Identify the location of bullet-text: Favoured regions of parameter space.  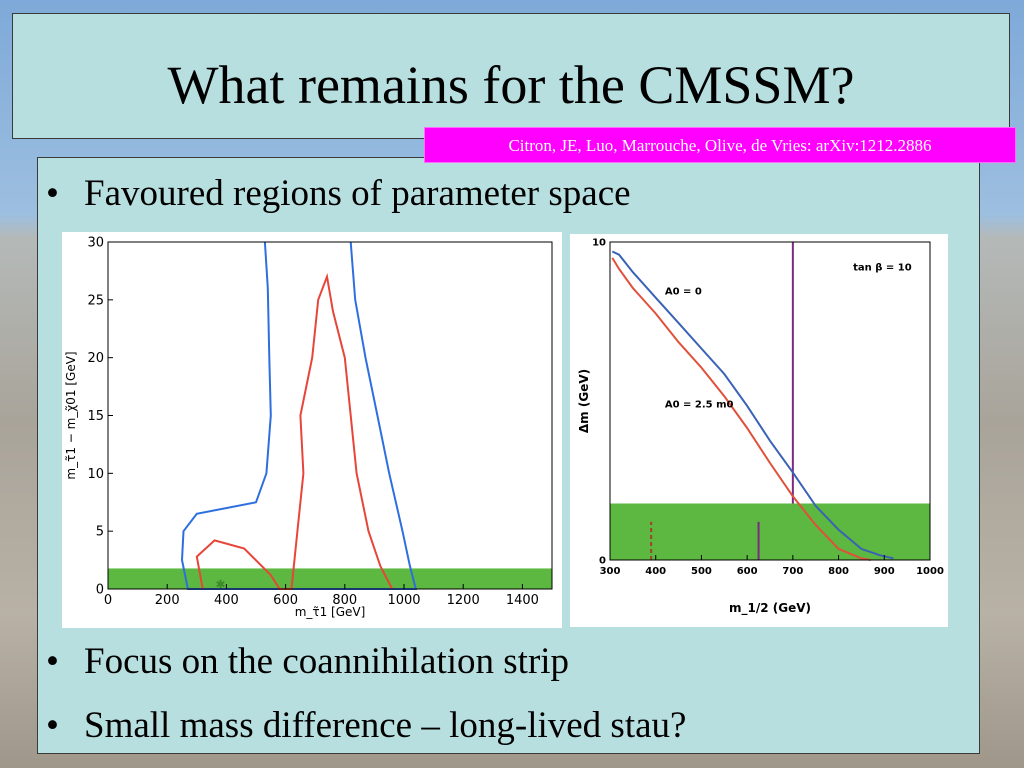
(357, 193).